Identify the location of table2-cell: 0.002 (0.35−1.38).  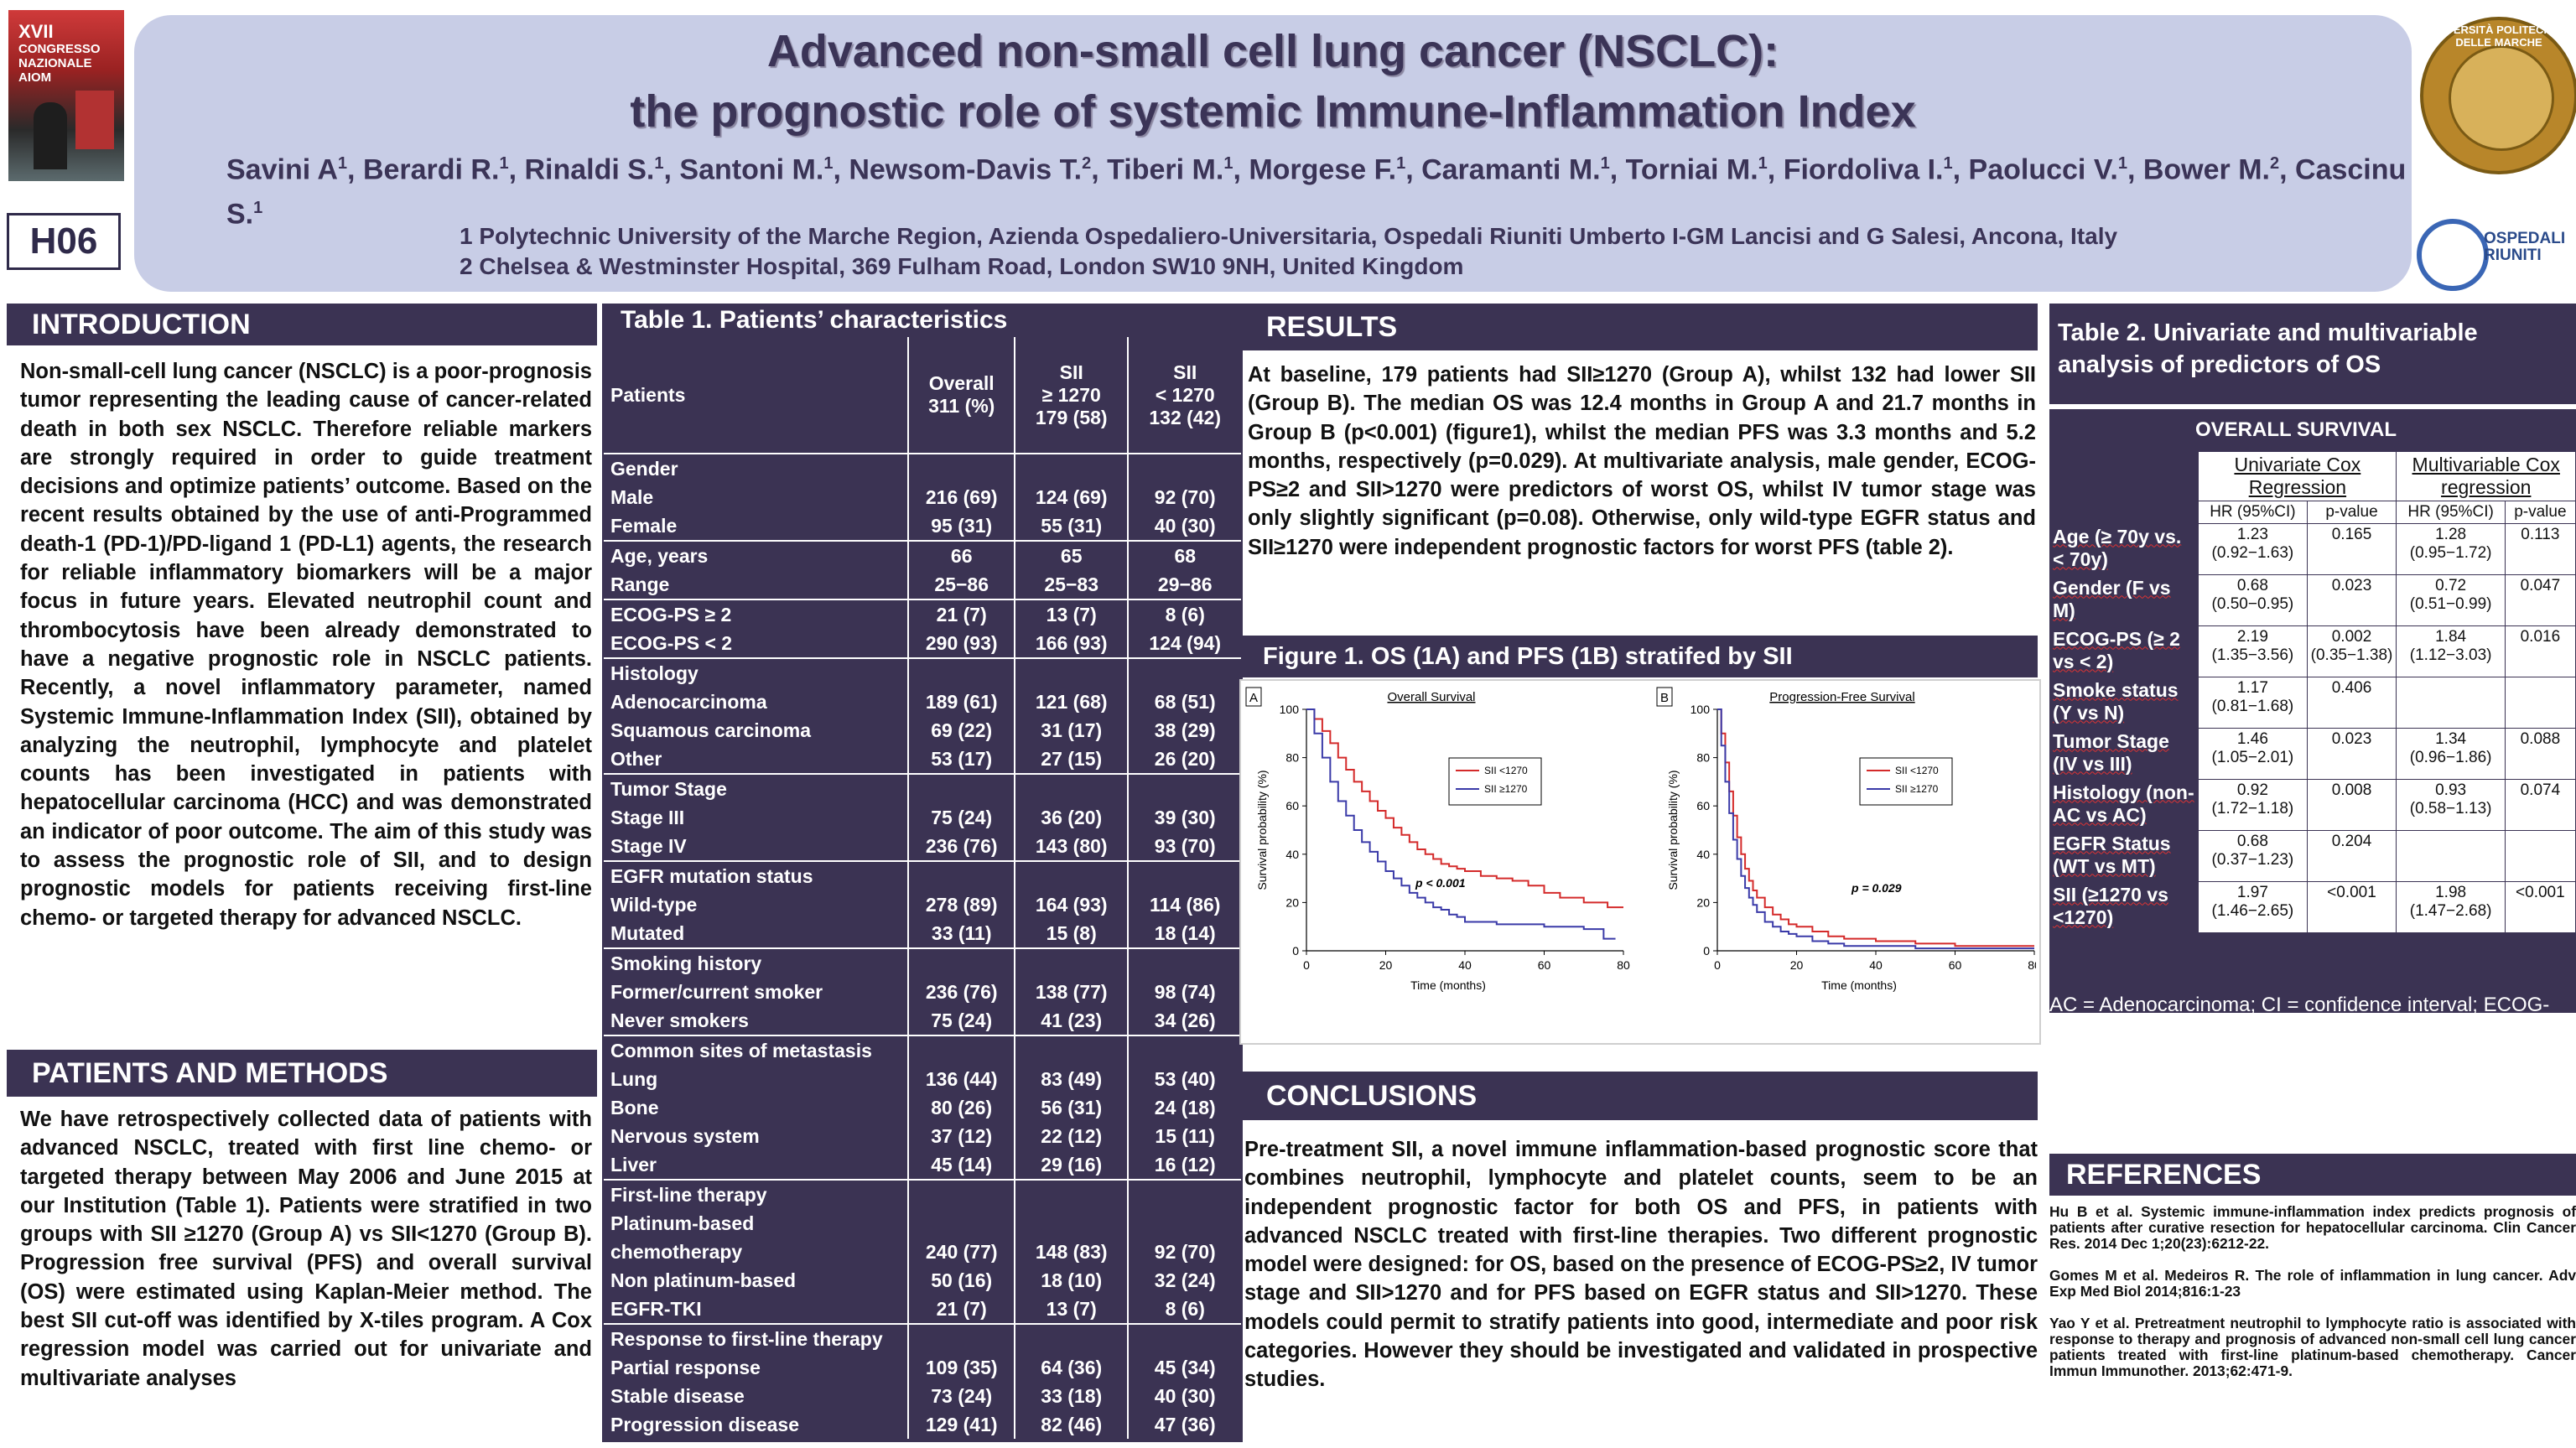
(2351, 651).